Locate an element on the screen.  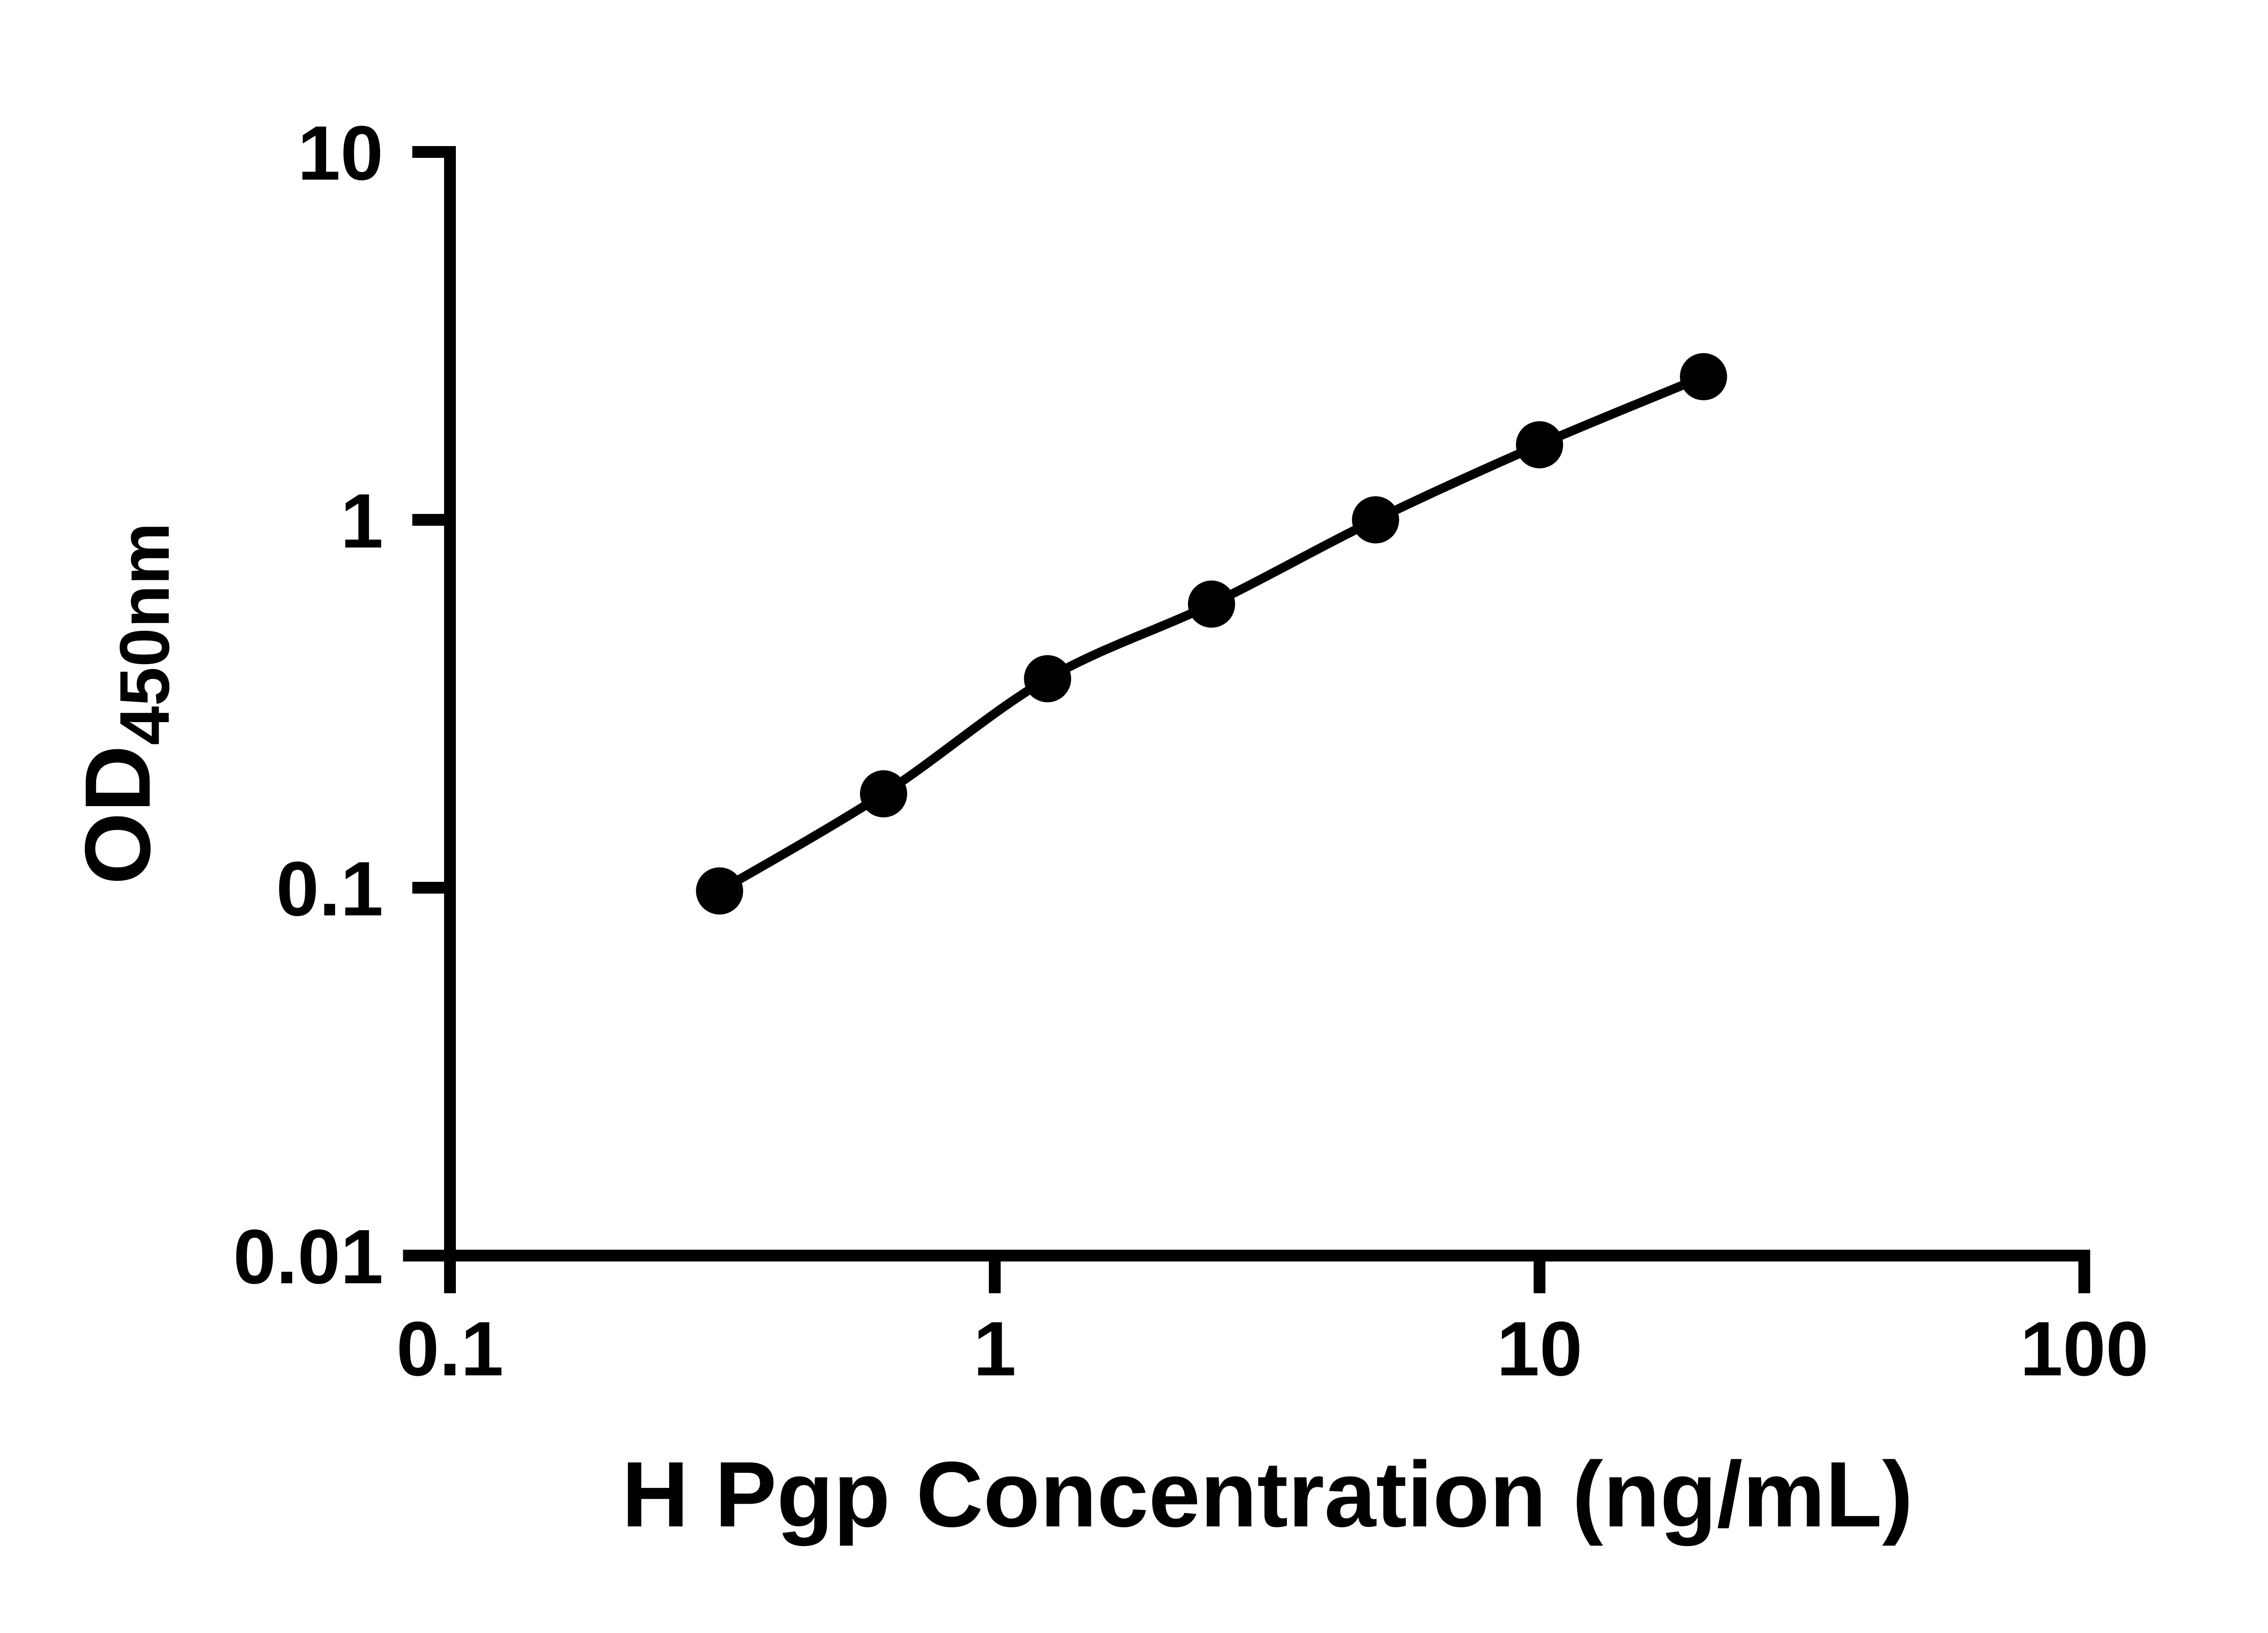
x-tick-label: 1 is located at coordinates (995, 1349).